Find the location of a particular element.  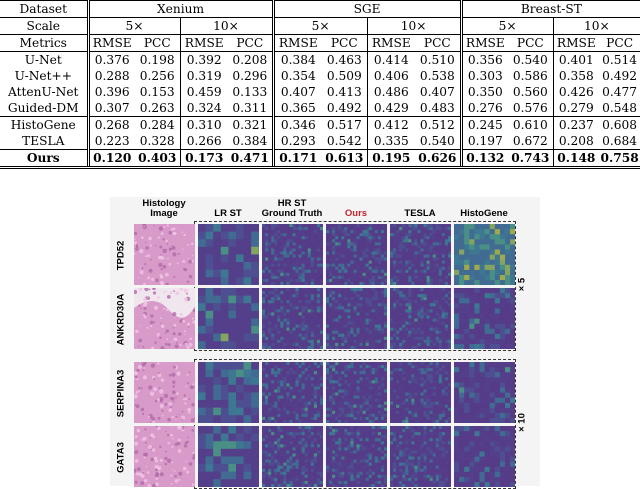

method-name: Ours is located at coordinates (44, 159).